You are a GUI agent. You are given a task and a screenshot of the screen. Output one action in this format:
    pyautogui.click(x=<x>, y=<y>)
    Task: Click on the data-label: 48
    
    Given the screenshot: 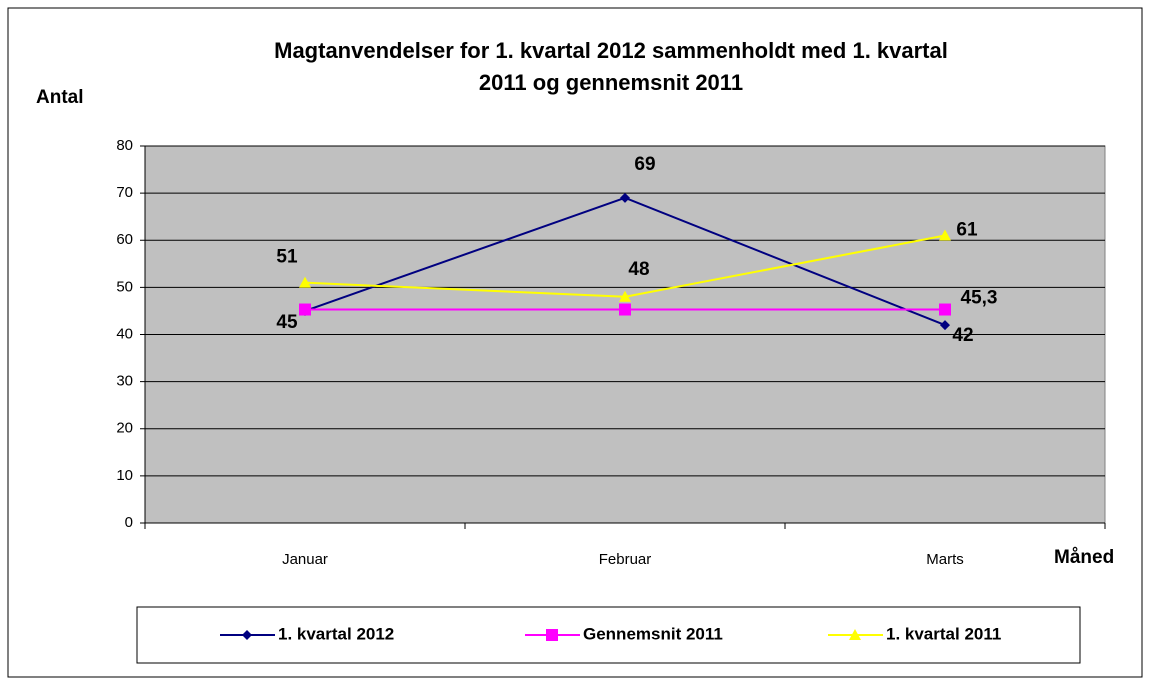 What is the action you would take?
    pyautogui.click(x=638, y=269)
    